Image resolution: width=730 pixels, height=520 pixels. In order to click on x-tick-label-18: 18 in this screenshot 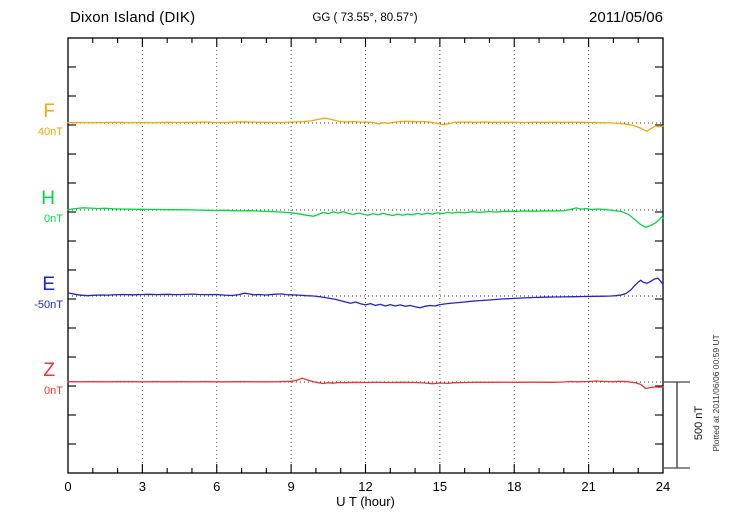, I will do `click(514, 486)`.